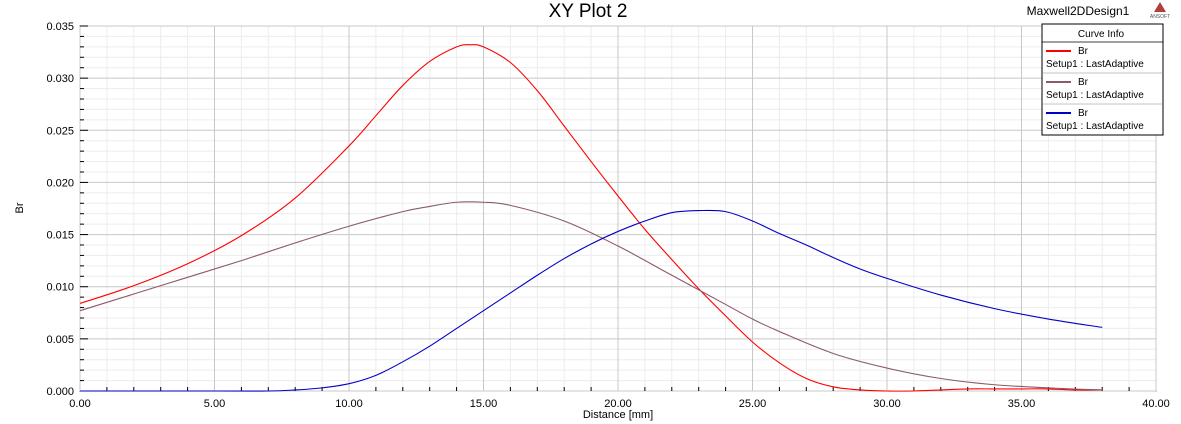 This screenshot has height=424, width=1181. What do you see at coordinates (60, 131) in the screenshot?
I see `y-tick-label: 0.025` at bounding box center [60, 131].